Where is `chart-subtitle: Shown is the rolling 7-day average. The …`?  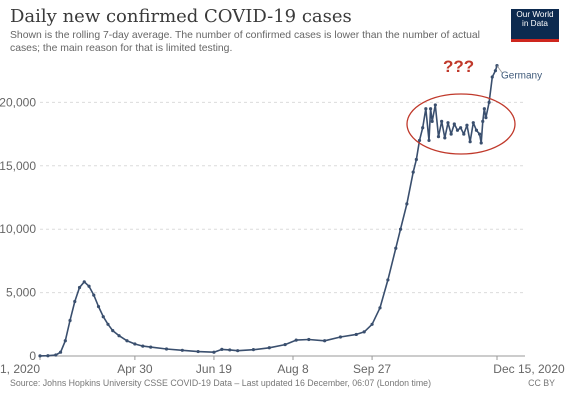
chart-subtitle: Shown is the rolling 7-day average. The … is located at coordinates (245, 42).